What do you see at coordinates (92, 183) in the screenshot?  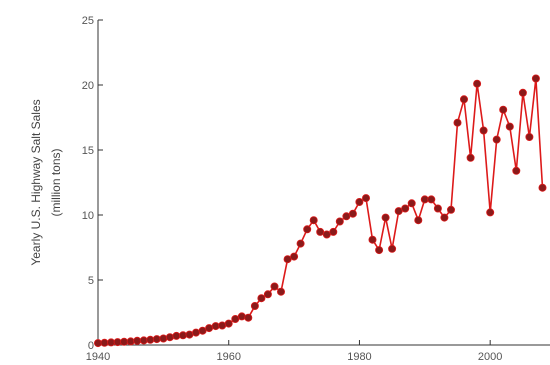 I see `y-ticks: 0 5 10 15 20 25` at bounding box center [92, 183].